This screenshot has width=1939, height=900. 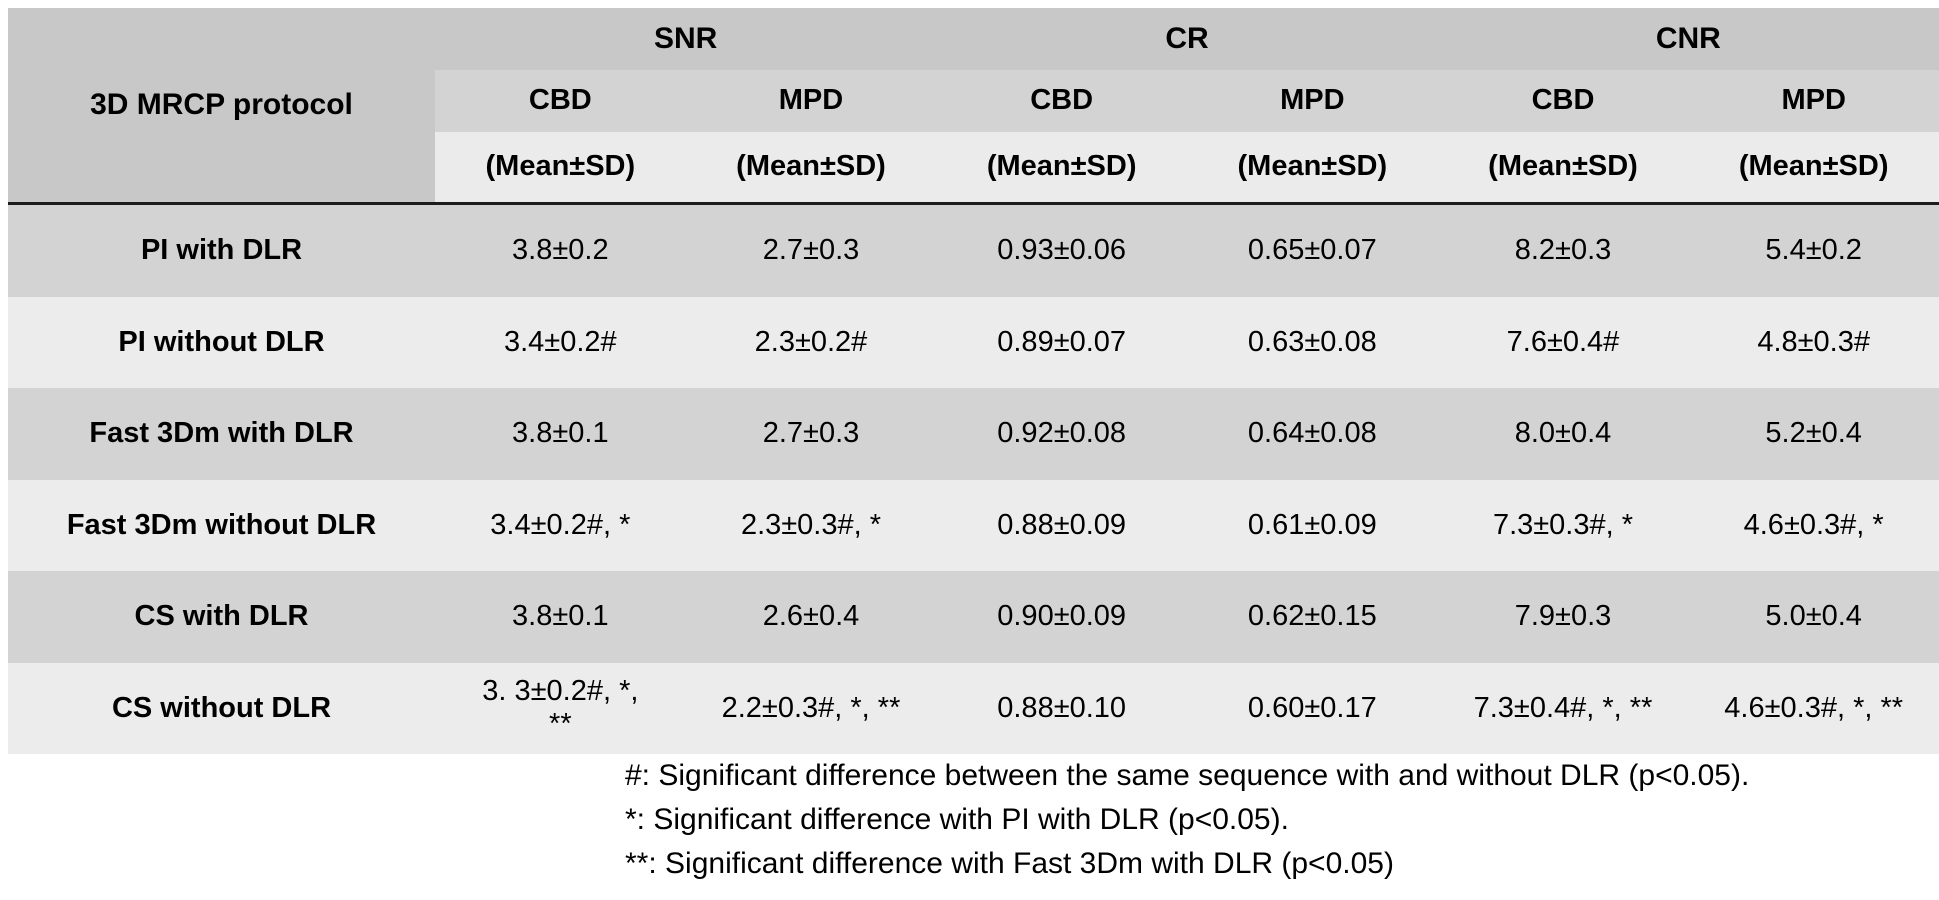 I want to click on group-header-snr: SNR, so click(x=686, y=39).